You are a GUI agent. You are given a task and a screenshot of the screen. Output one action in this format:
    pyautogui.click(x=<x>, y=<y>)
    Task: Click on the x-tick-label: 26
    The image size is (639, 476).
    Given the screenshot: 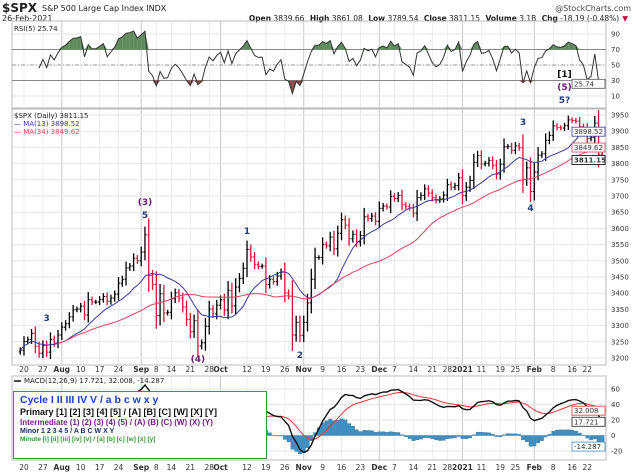 What is the action you would take?
    pyautogui.click(x=285, y=467)
    